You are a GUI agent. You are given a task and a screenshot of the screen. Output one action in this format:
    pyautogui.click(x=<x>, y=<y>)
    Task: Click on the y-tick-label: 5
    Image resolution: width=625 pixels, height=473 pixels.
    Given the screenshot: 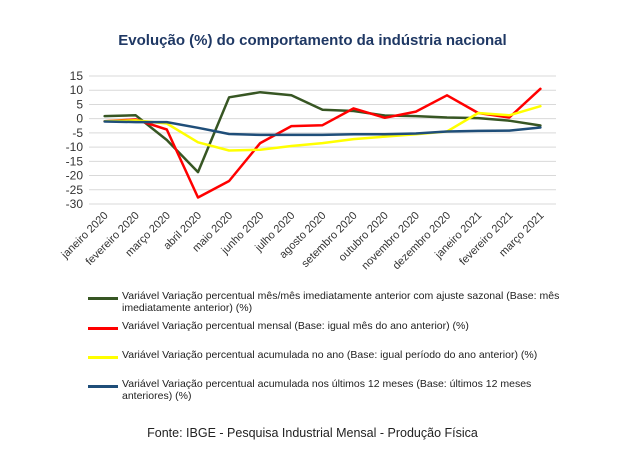 What is the action you would take?
    pyautogui.click(x=79, y=104)
    